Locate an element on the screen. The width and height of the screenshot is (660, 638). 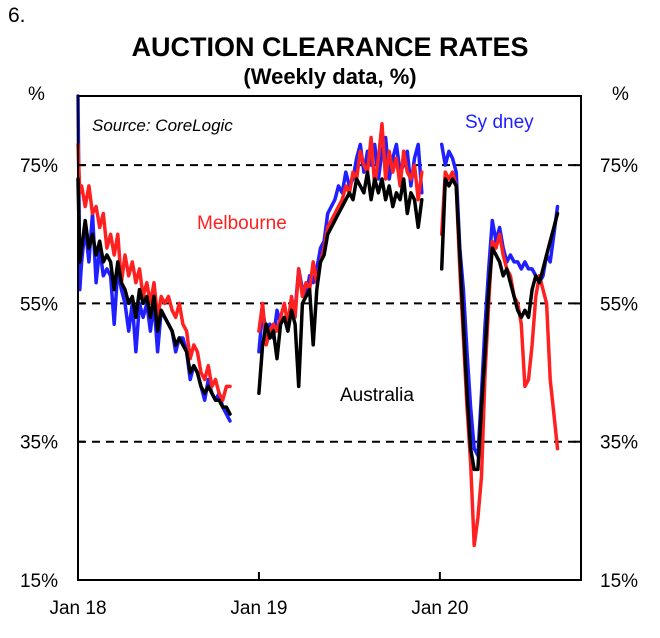
left-axis-unit: % is located at coordinates (36, 94).